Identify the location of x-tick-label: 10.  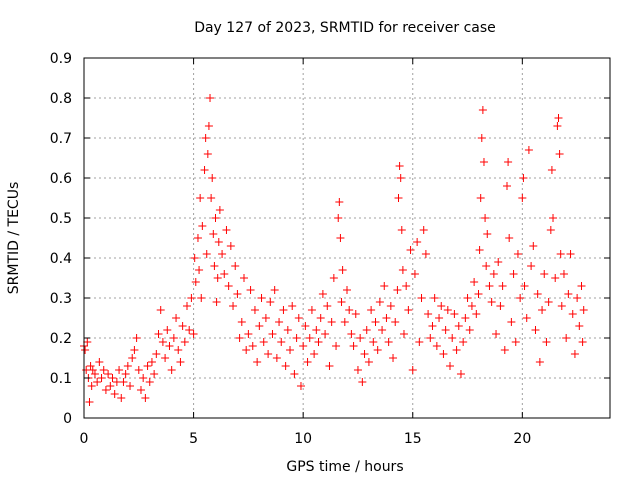
(303, 439).